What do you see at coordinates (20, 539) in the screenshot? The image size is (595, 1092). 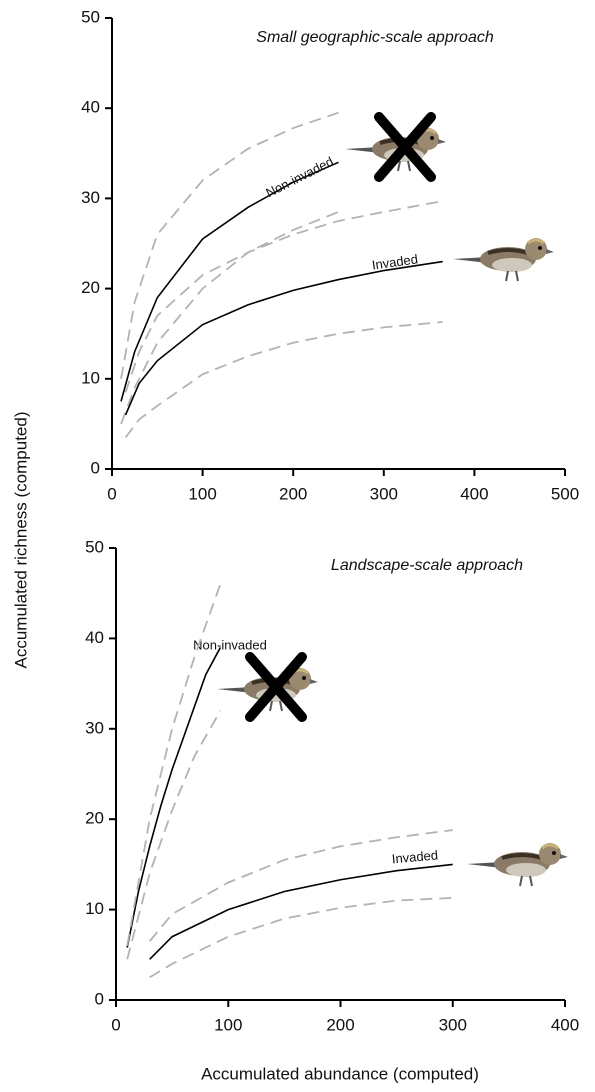 I see `y-axis-label: Accumulated richness (computed)` at bounding box center [20, 539].